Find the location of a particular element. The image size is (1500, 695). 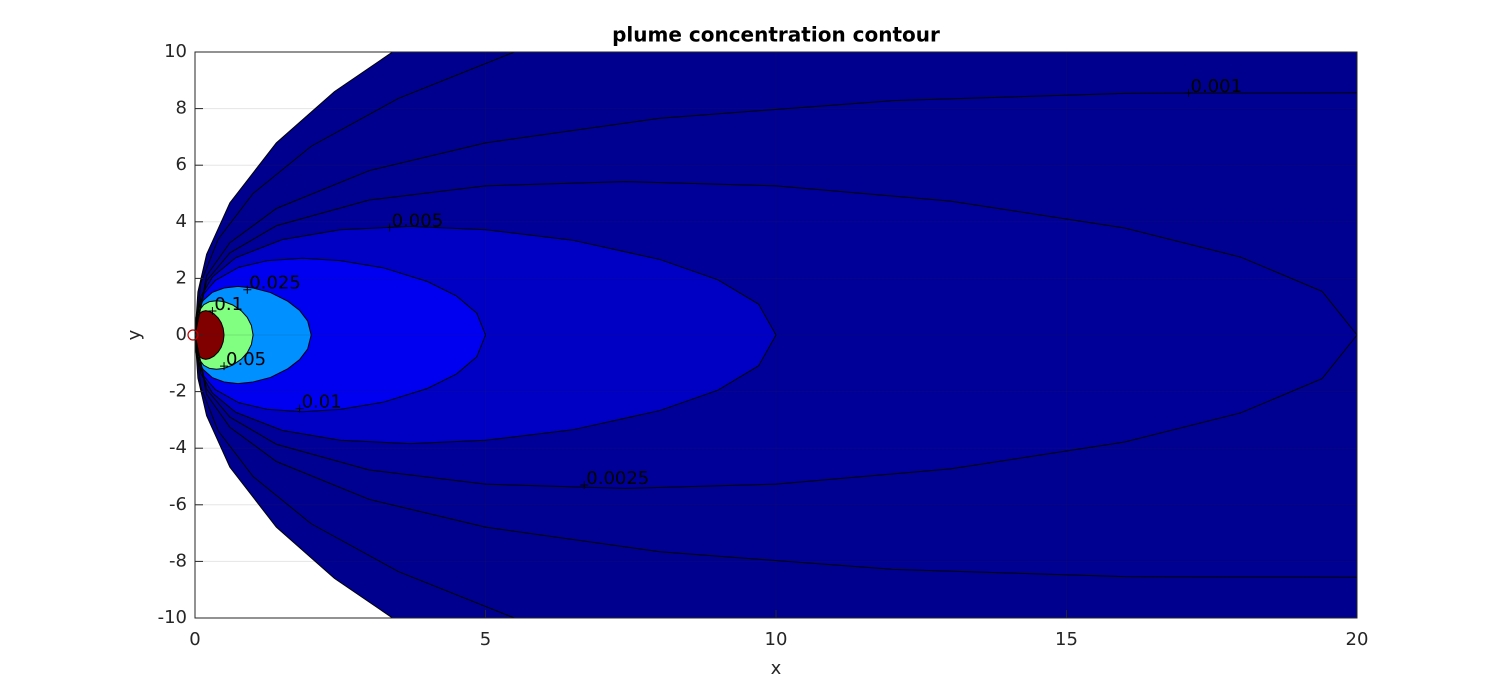

contour-label: 0.005 is located at coordinates (418, 220).